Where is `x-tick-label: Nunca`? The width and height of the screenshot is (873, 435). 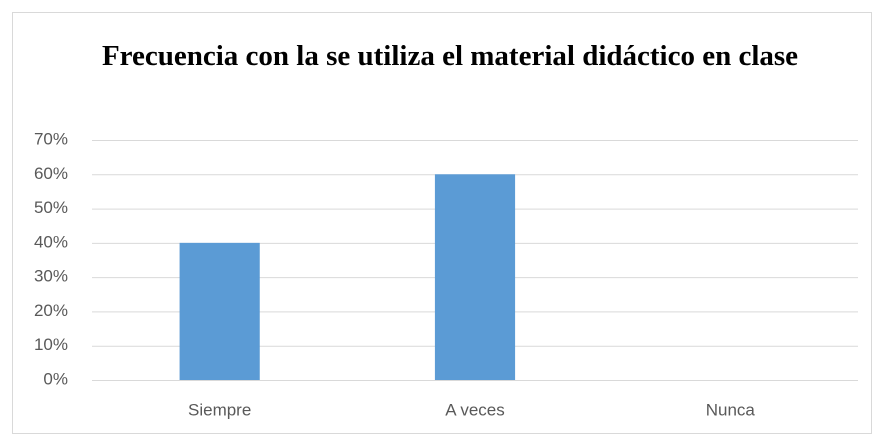 x-tick-label: Nunca is located at coordinates (731, 409).